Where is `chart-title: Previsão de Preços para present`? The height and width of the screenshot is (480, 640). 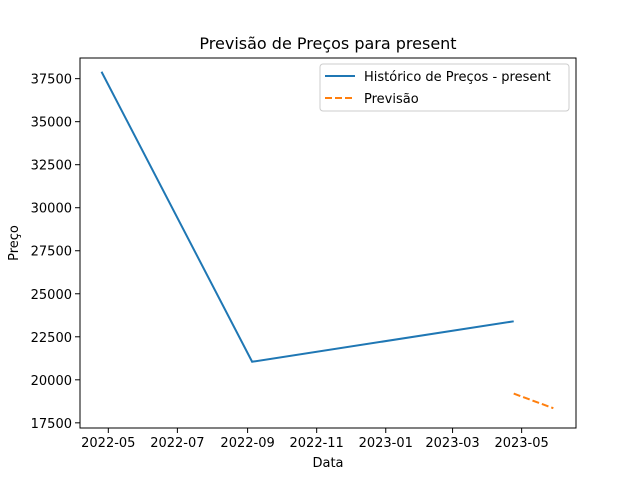 chart-title: Previsão de Preços para present is located at coordinates (327, 43).